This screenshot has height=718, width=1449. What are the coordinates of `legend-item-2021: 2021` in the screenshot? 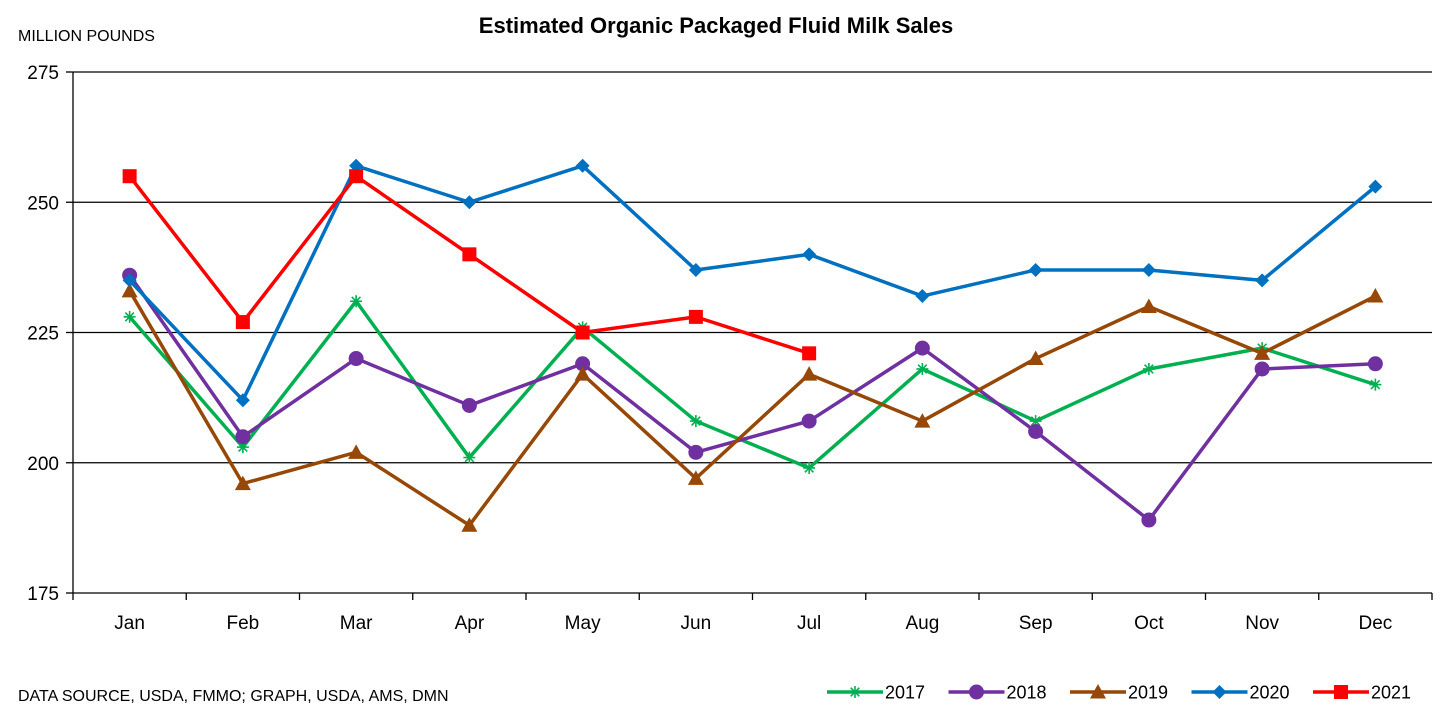 It's located at (1362, 693).